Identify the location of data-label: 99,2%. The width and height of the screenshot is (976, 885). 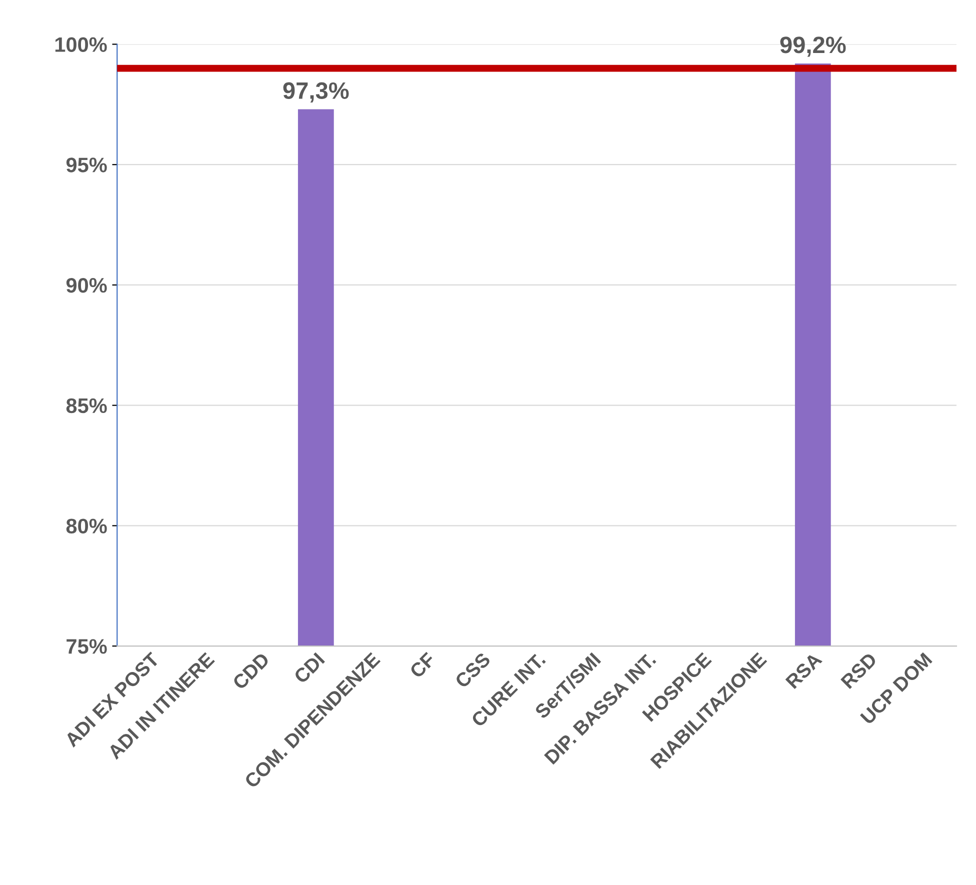
(813, 46).